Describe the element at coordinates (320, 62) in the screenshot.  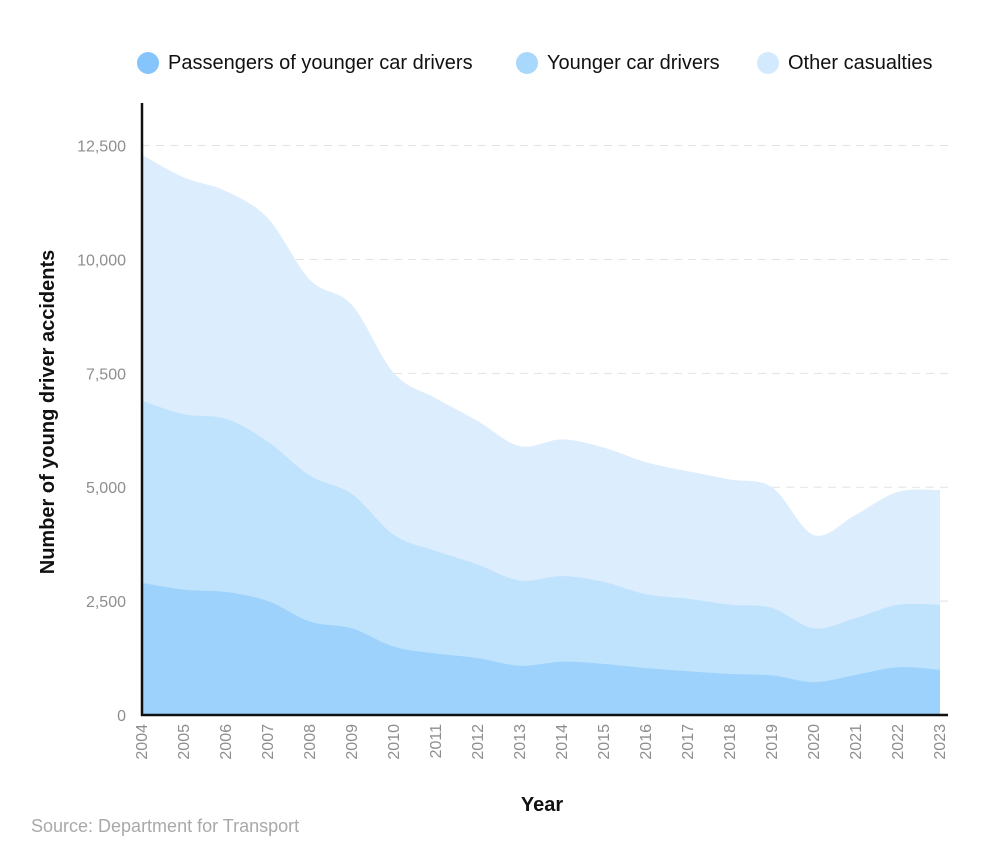
I see `legend-label-passengers: Passengers of younger car drivers` at that location.